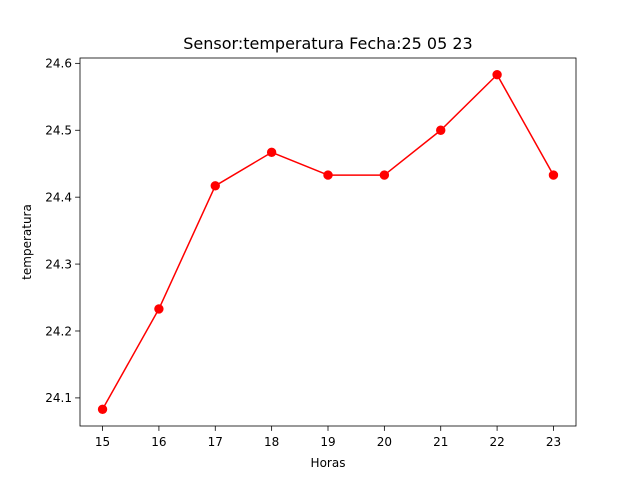 The height and width of the screenshot is (484, 640). What do you see at coordinates (327, 43) in the screenshot?
I see `chart-title: Sensor:temperatura Fecha:25 05 23` at bounding box center [327, 43].